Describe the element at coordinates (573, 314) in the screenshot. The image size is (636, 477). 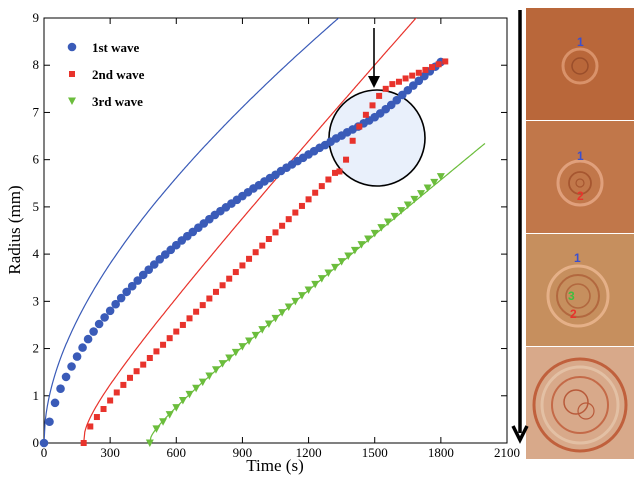
I see `photo-label-3-wave2: 2` at that location.